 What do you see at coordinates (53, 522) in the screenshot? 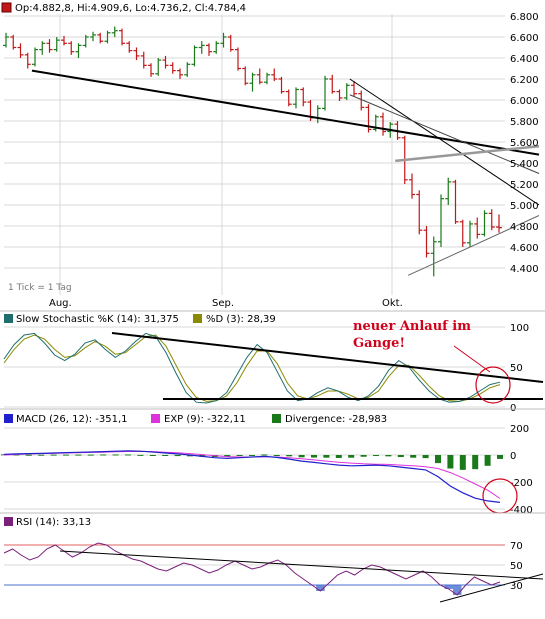
I see `rsi-legend: RSI (14): 33,13` at bounding box center [53, 522].